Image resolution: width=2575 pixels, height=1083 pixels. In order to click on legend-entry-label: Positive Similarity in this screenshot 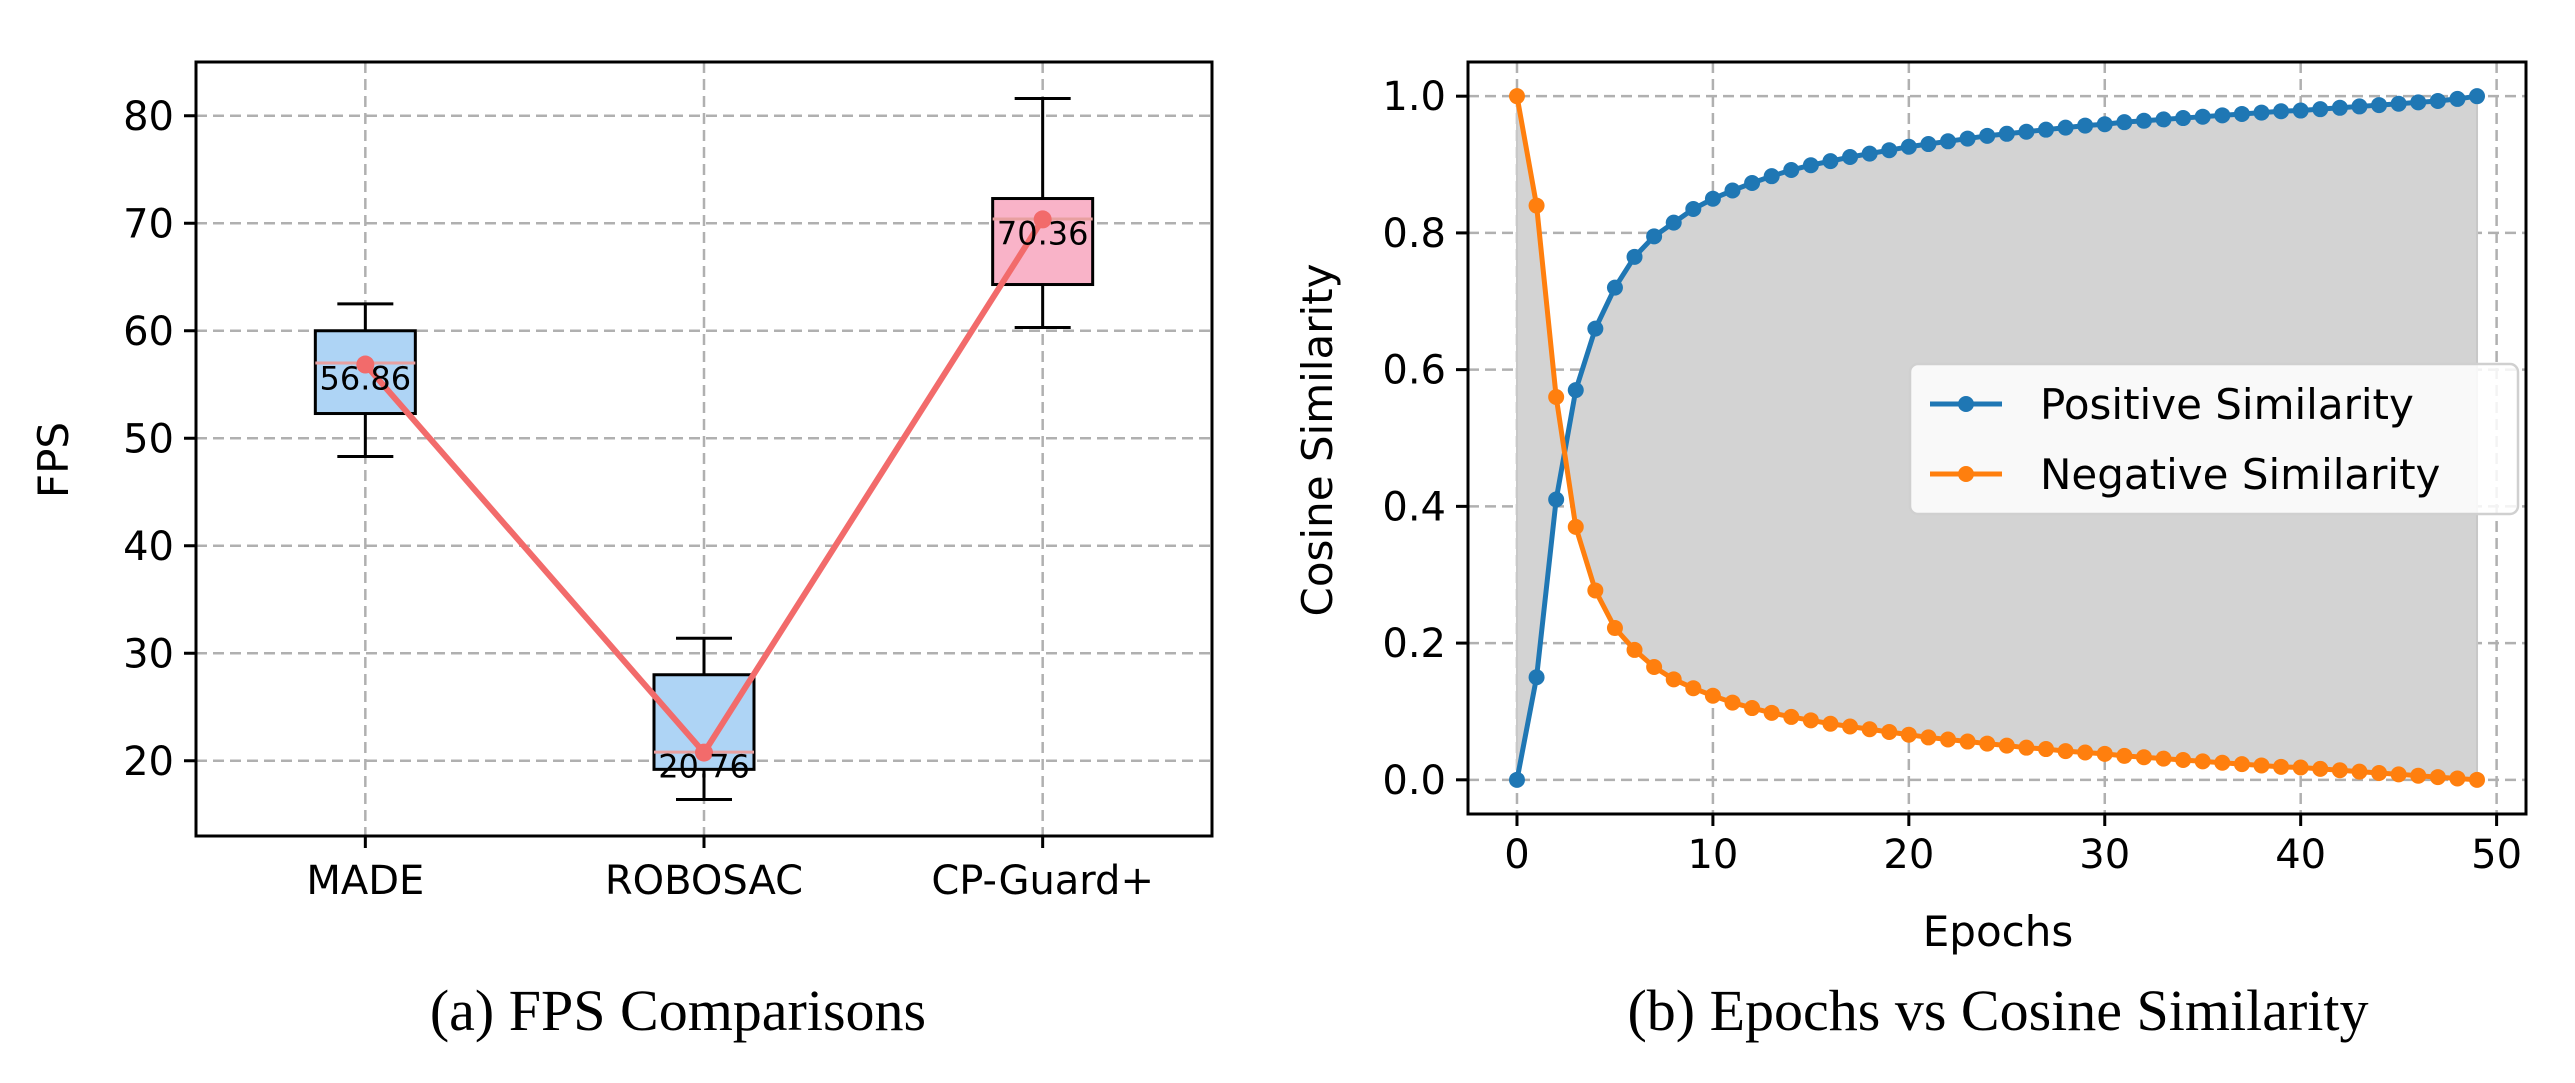, I will do `click(2227, 404)`.